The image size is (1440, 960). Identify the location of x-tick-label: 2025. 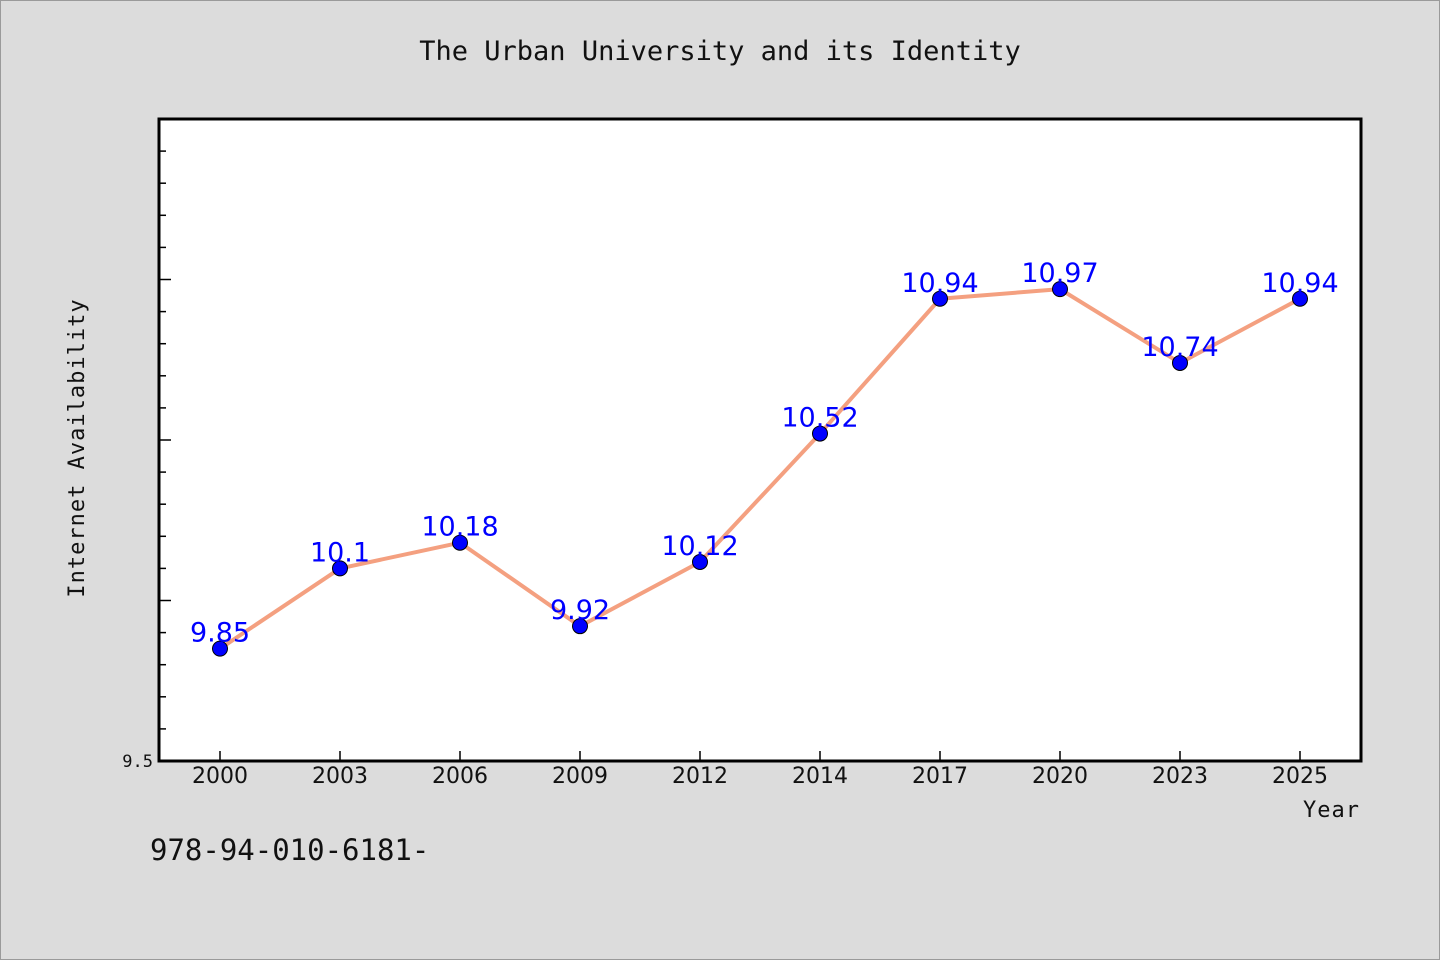
(1300, 776).